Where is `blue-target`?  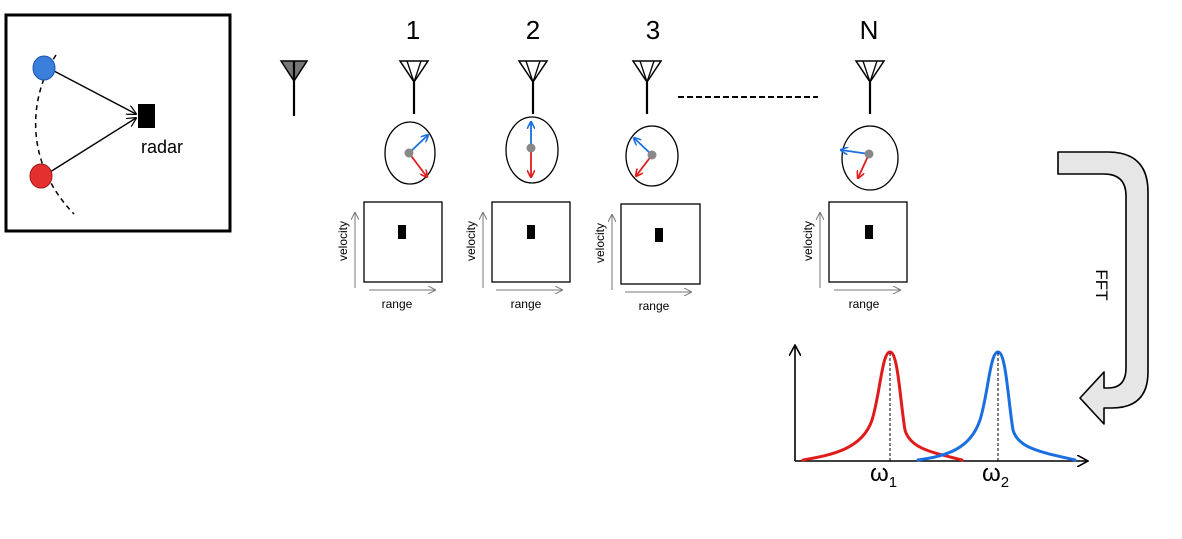
blue-target is located at coordinates (44, 68).